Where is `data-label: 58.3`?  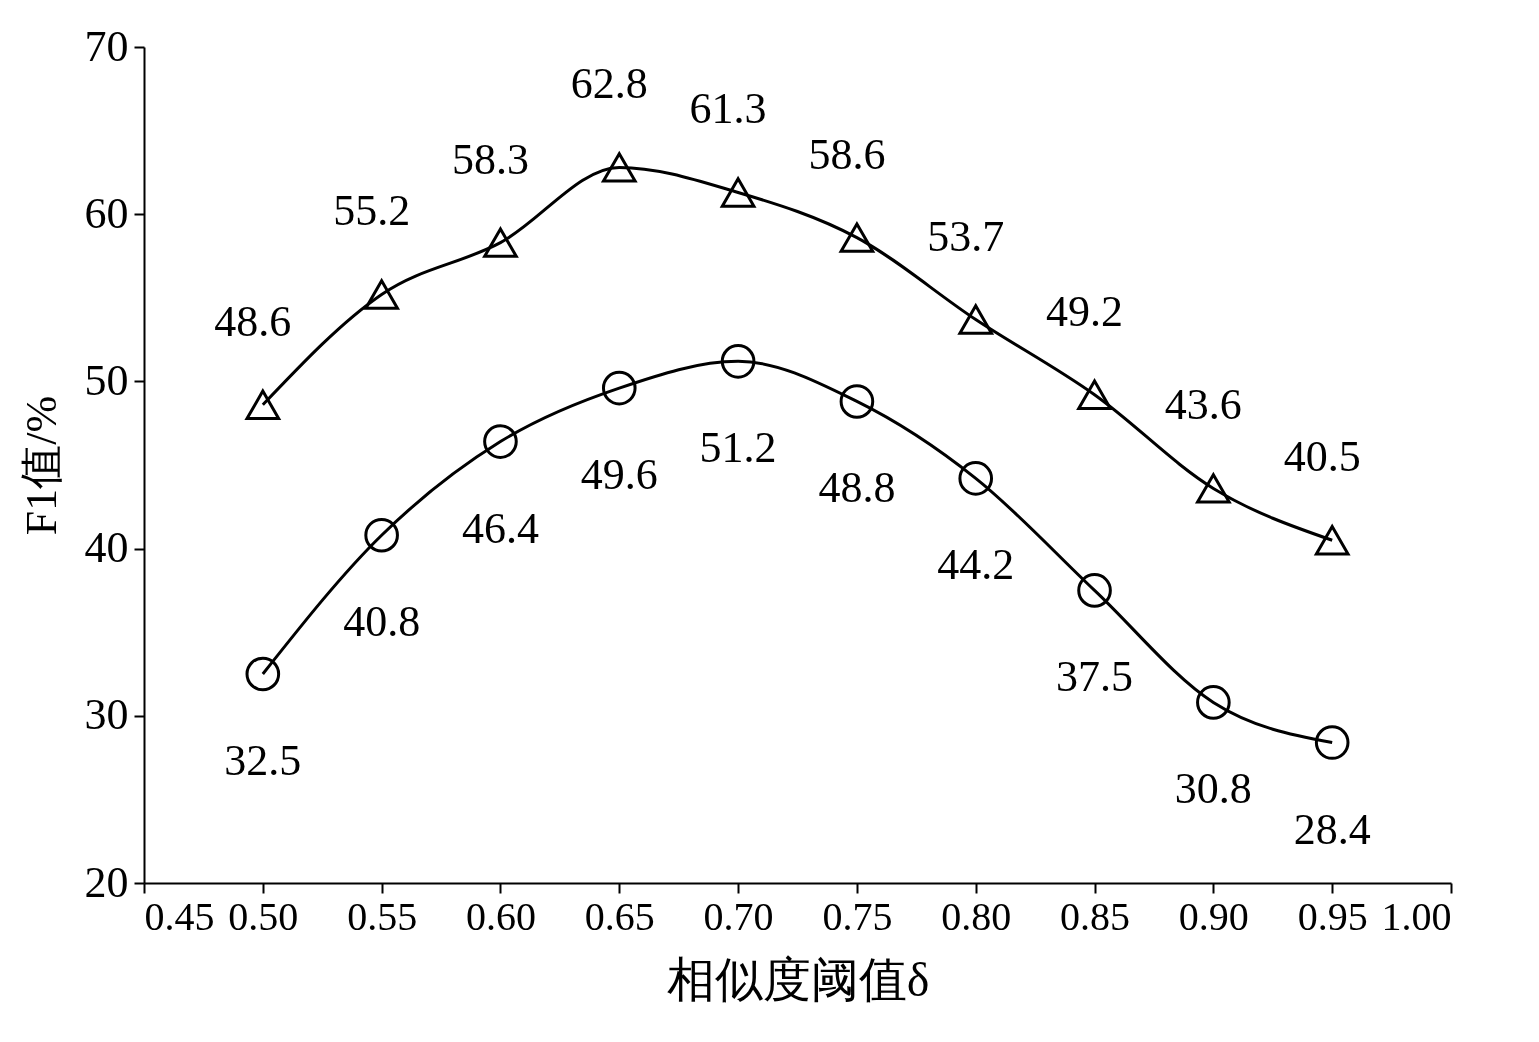 data-label: 58.3 is located at coordinates (490, 159).